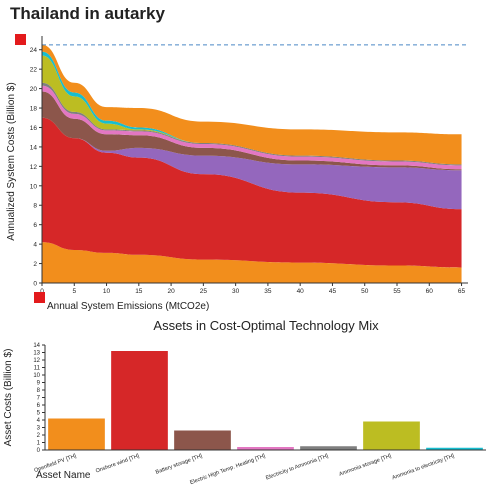 This screenshot has width=500, height=489. What do you see at coordinates (462, 291) in the screenshot?
I see `x-tick-label: 65` at bounding box center [462, 291].